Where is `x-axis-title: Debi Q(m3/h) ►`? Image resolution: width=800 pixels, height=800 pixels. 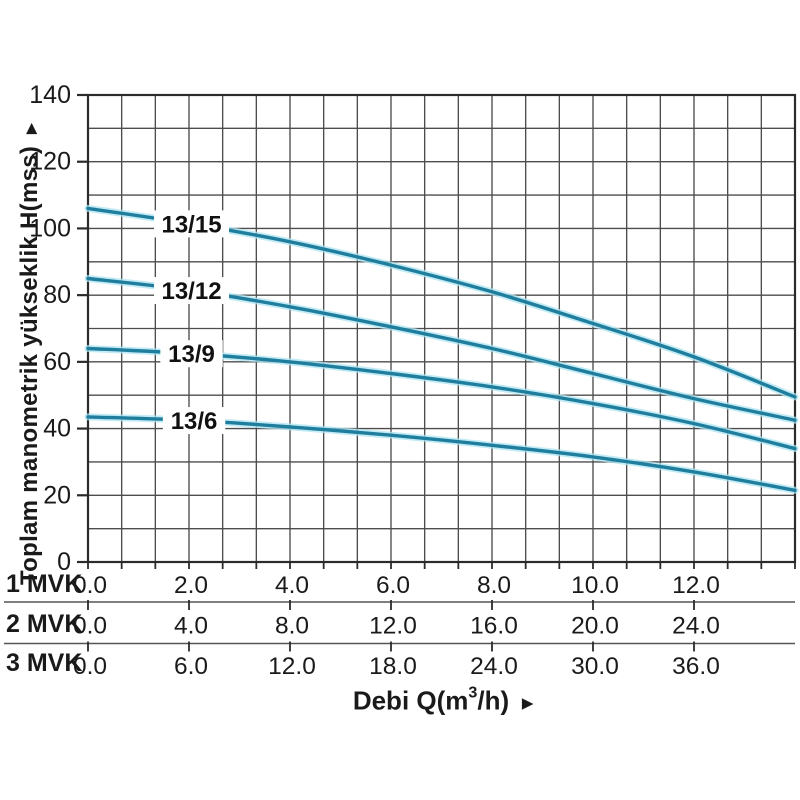
x-axis-title: Debi Q(m3/h) ► is located at coordinates (445, 700).